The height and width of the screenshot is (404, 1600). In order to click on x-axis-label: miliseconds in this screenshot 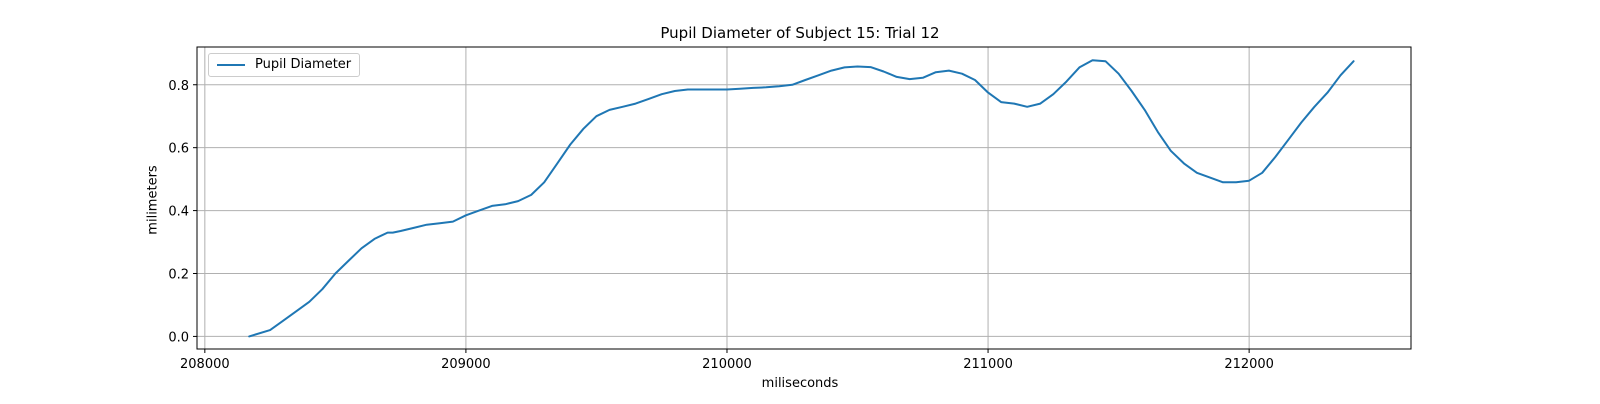, I will do `click(800, 383)`.